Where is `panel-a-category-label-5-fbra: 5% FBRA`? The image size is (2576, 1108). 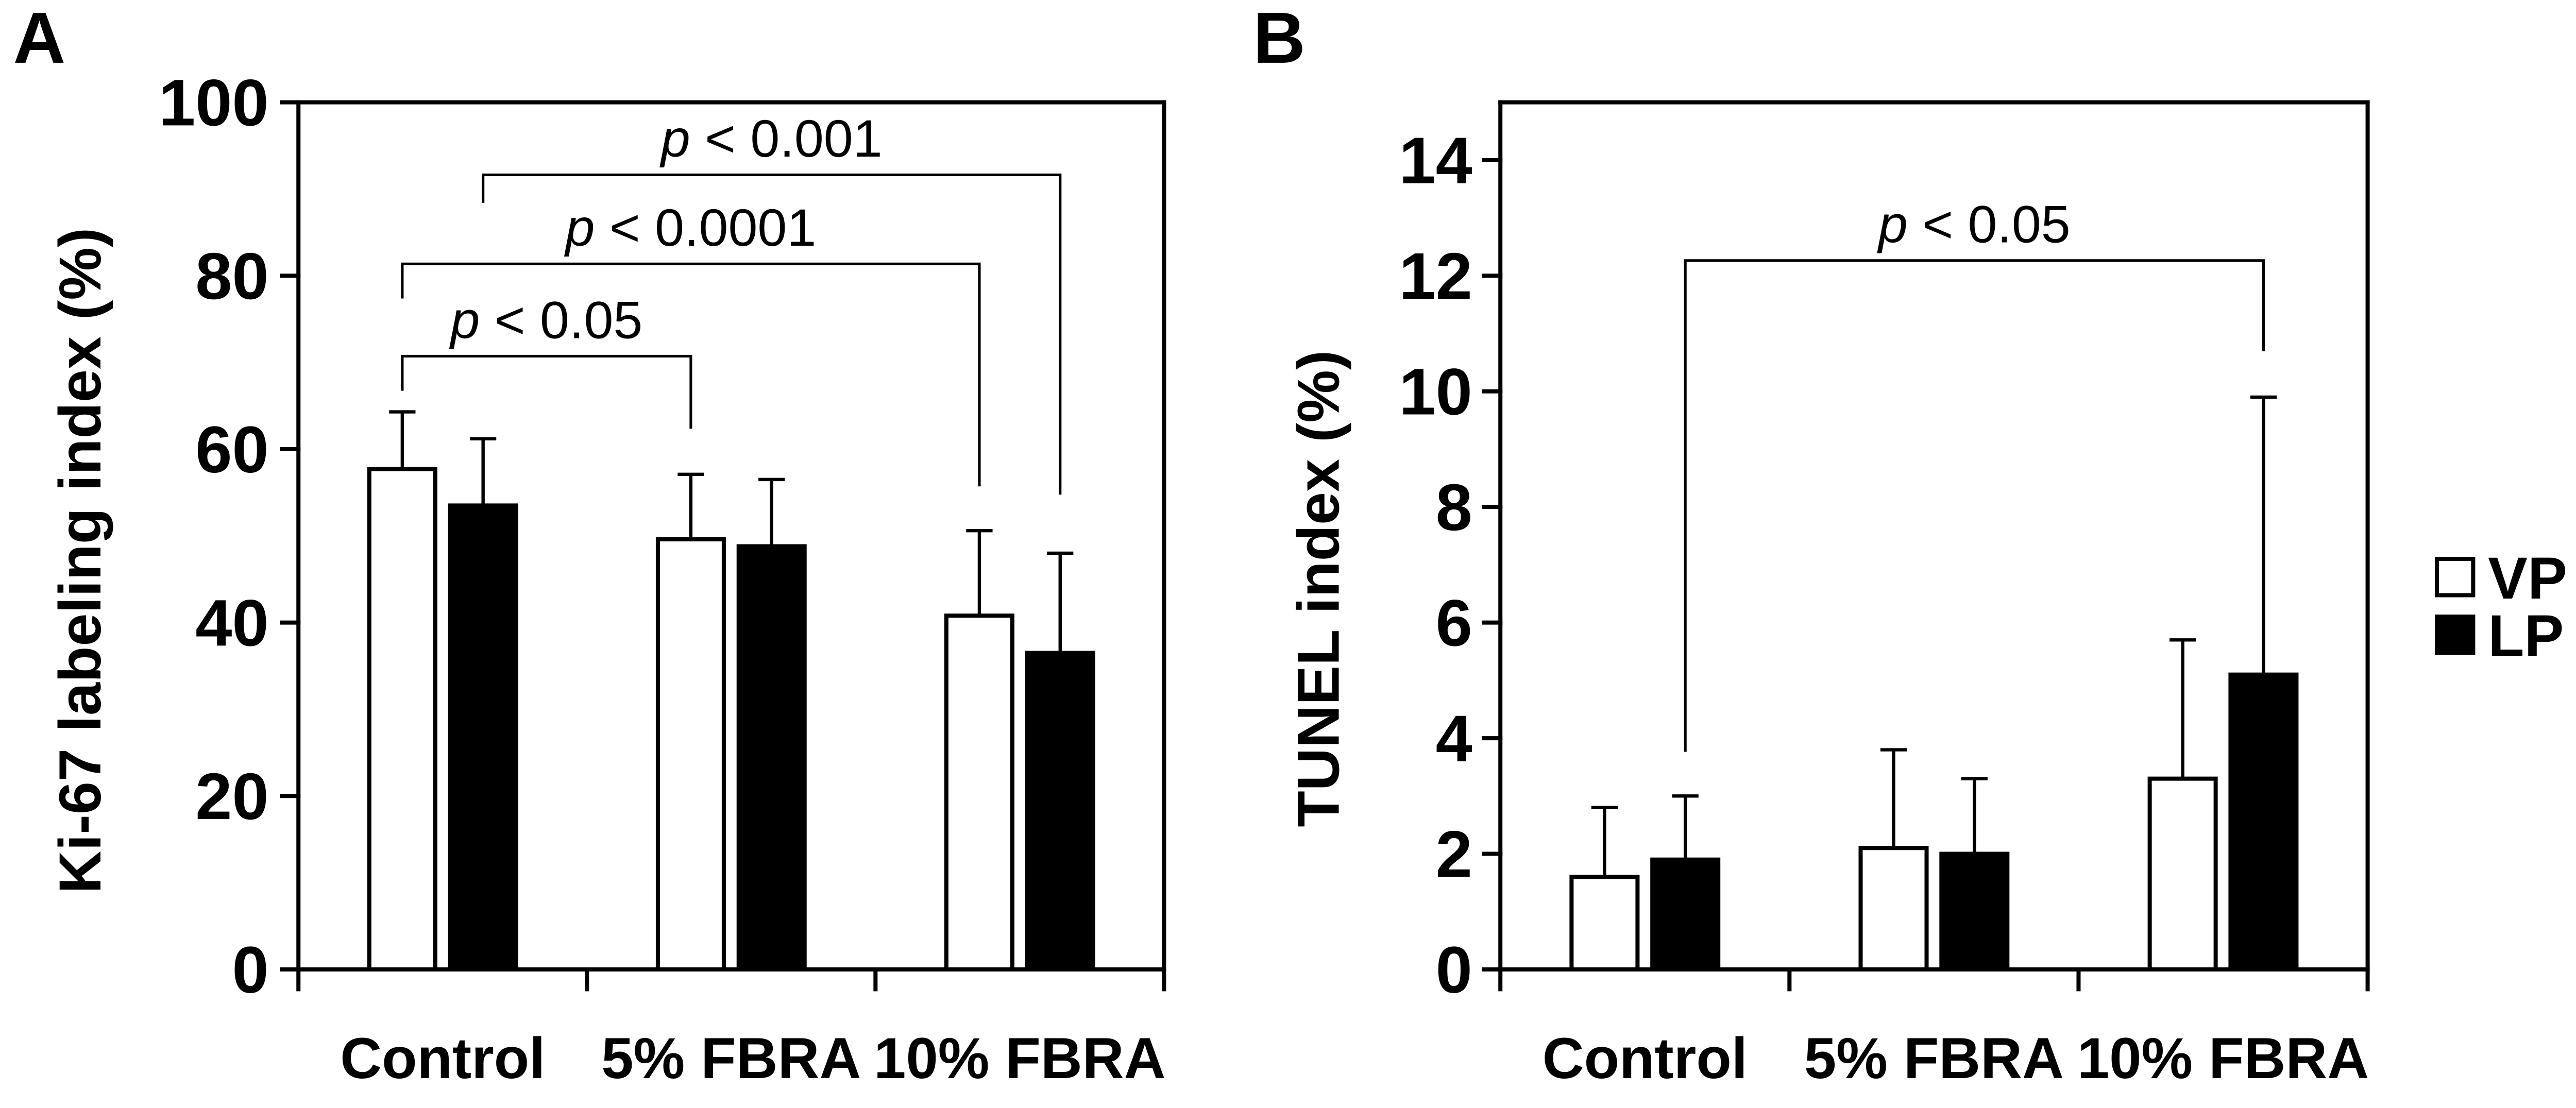 panel-a-category-label-5-fbra: 5% FBRA is located at coordinates (731, 1058).